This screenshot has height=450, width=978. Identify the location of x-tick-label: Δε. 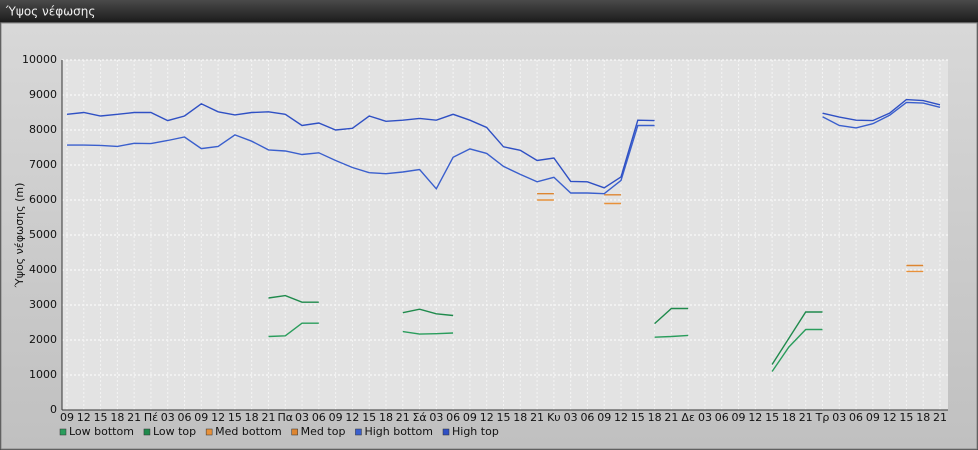
(688, 417).